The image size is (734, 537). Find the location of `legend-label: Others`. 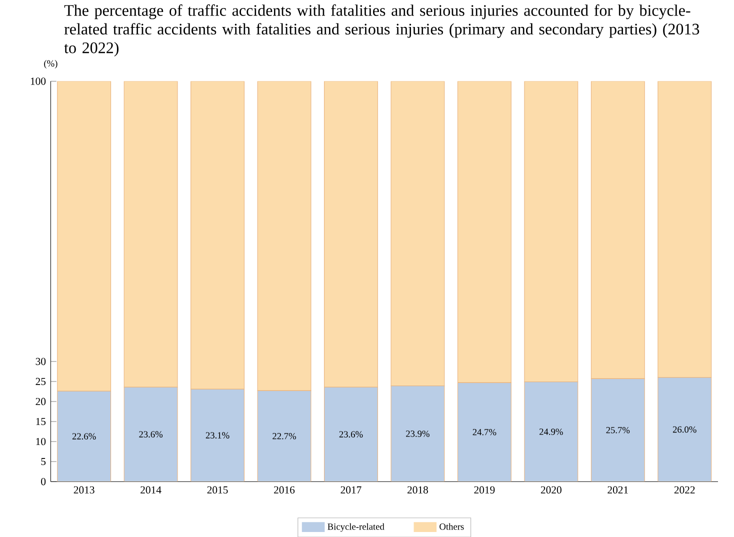

legend-label: Others is located at coordinates (452, 526).